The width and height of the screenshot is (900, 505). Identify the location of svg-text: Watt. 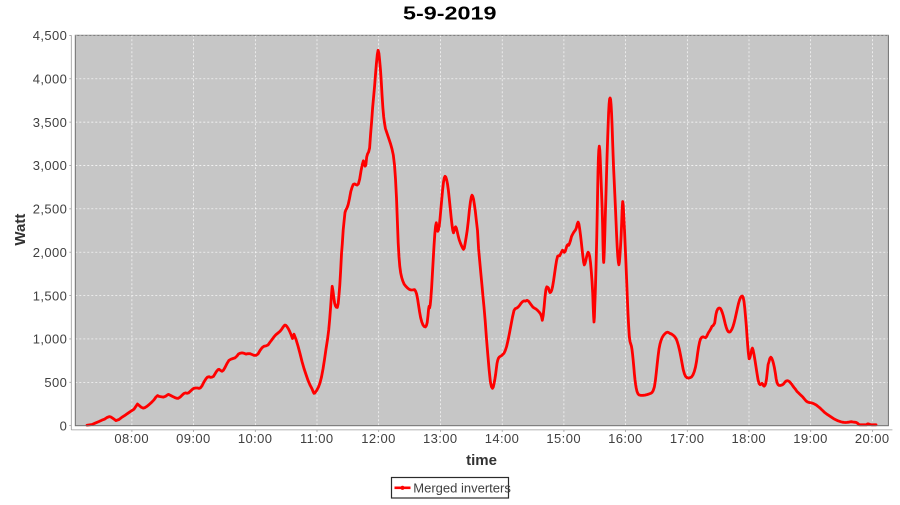
(20, 230).